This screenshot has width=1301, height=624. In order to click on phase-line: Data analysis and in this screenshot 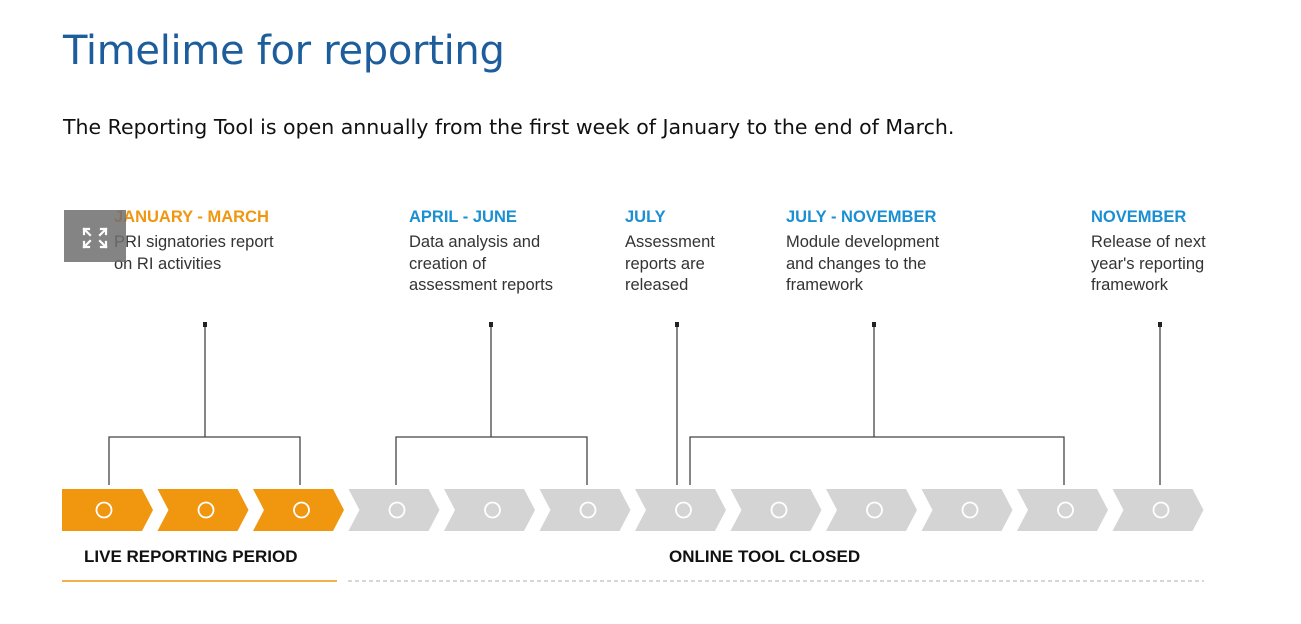, I will do `click(475, 242)`.